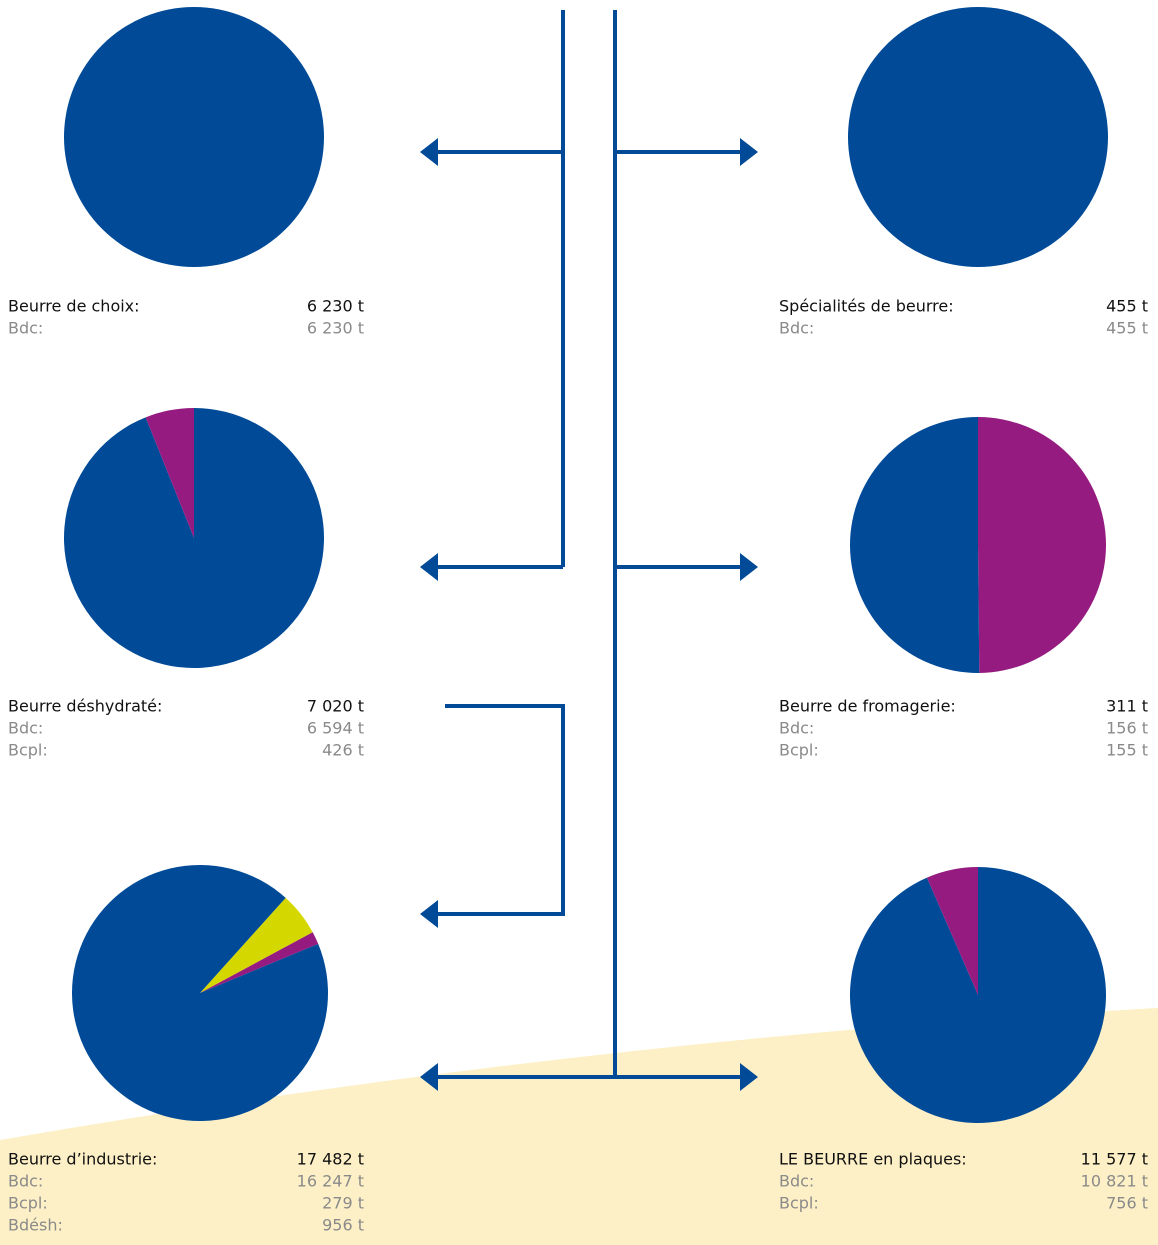  Describe the element at coordinates (589, 543) in the screenshot. I see `trunk-lines` at that location.